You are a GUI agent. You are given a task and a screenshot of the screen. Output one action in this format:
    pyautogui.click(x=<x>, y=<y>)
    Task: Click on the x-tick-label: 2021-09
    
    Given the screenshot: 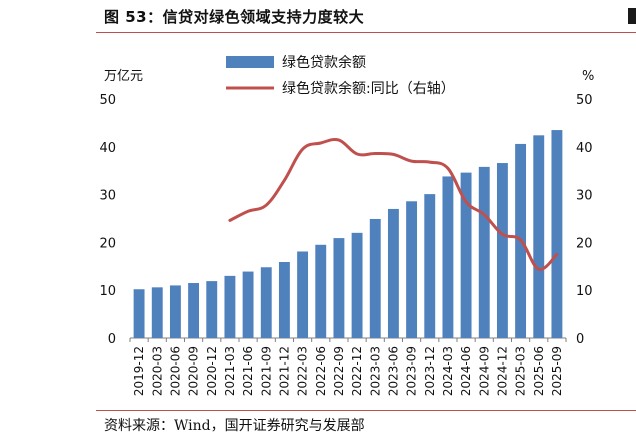 What is the action you would take?
    pyautogui.click(x=266, y=371)
    